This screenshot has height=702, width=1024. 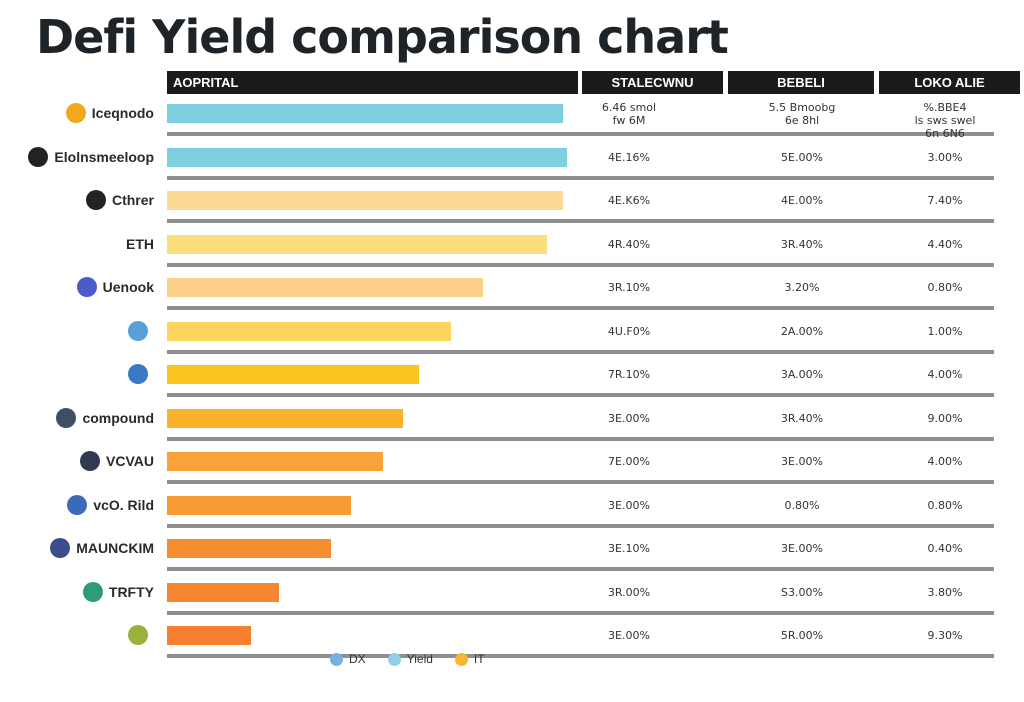 I want to click on table-cell: 4R.40%, so click(x=629, y=244).